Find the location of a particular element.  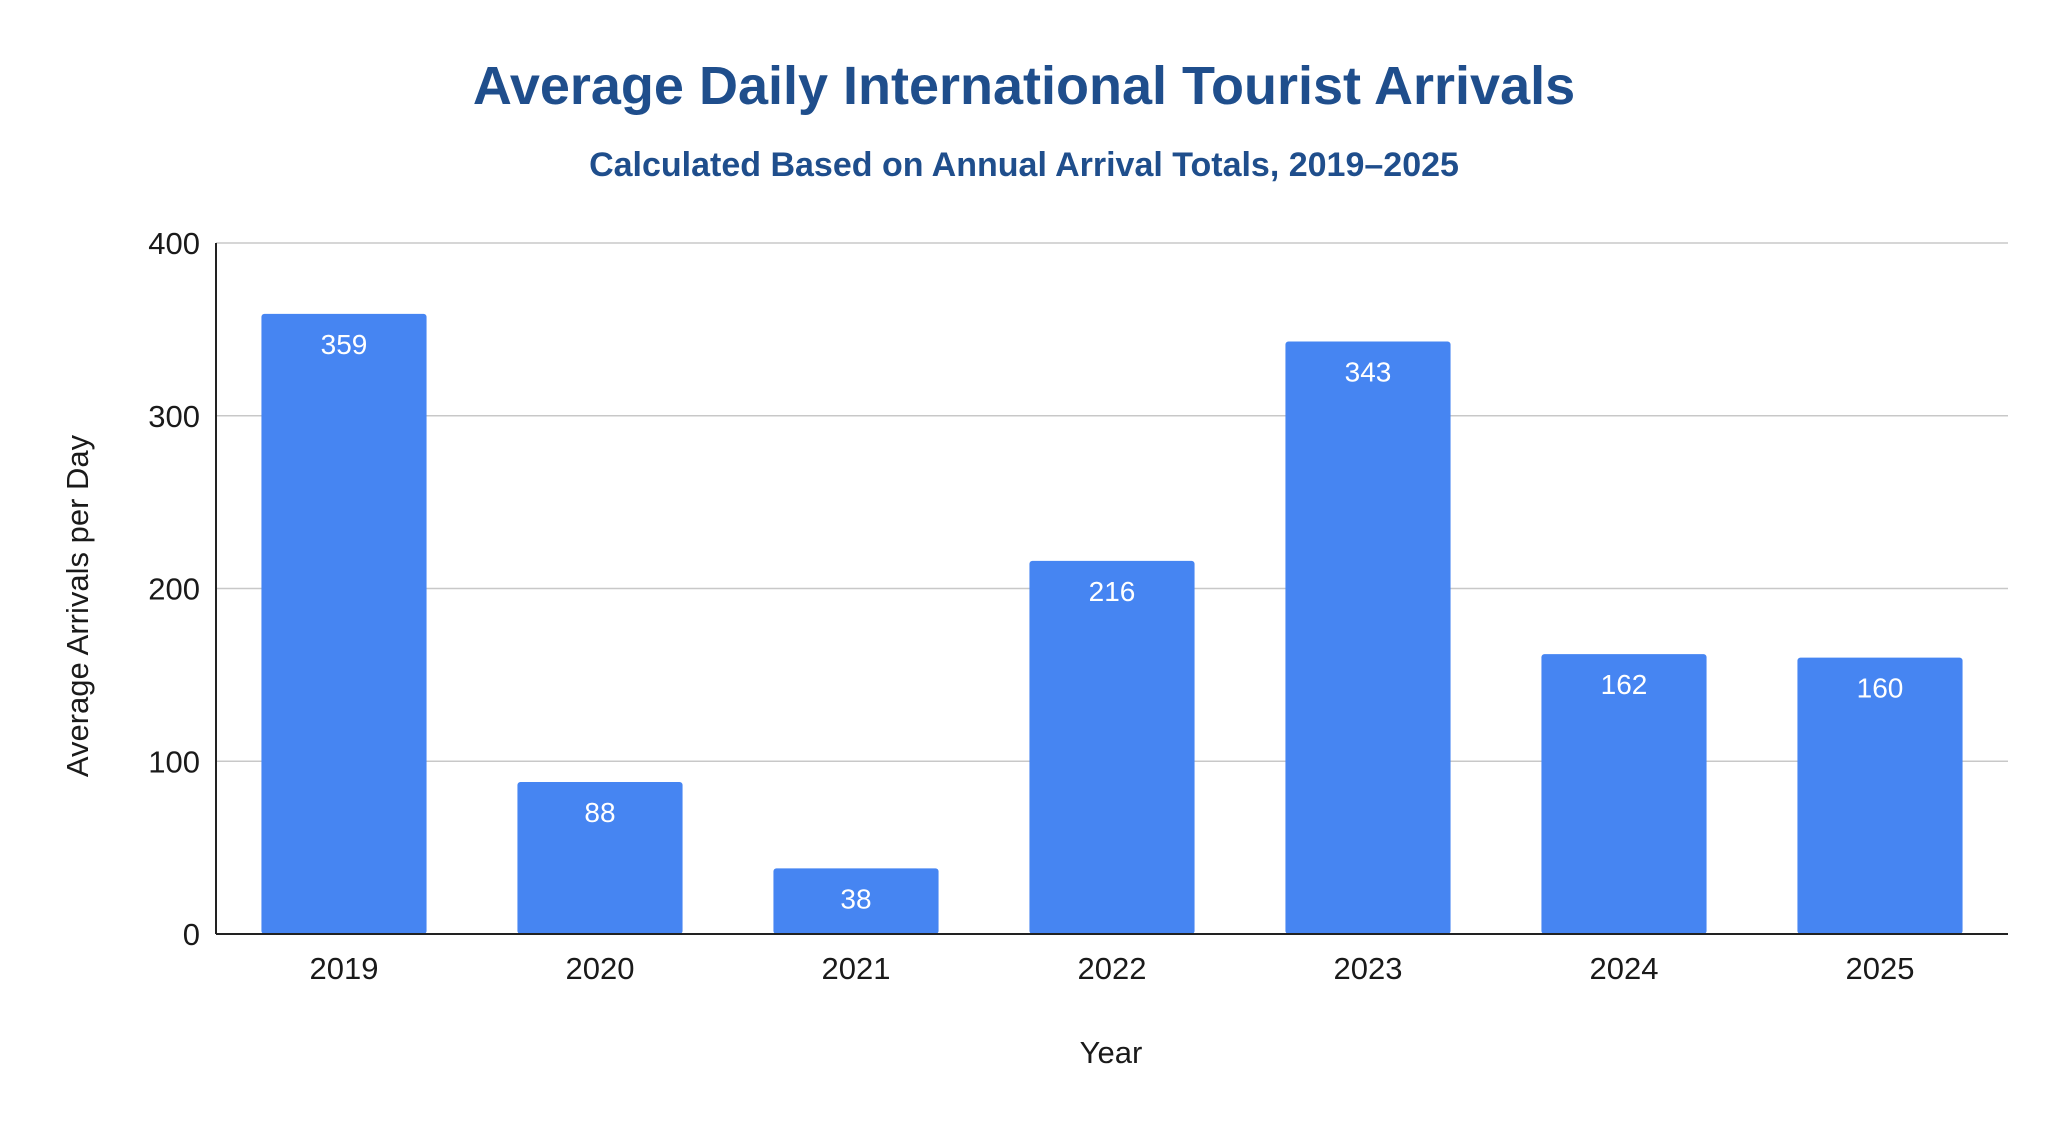

y-tick-label-400: 400 is located at coordinates (174, 243).